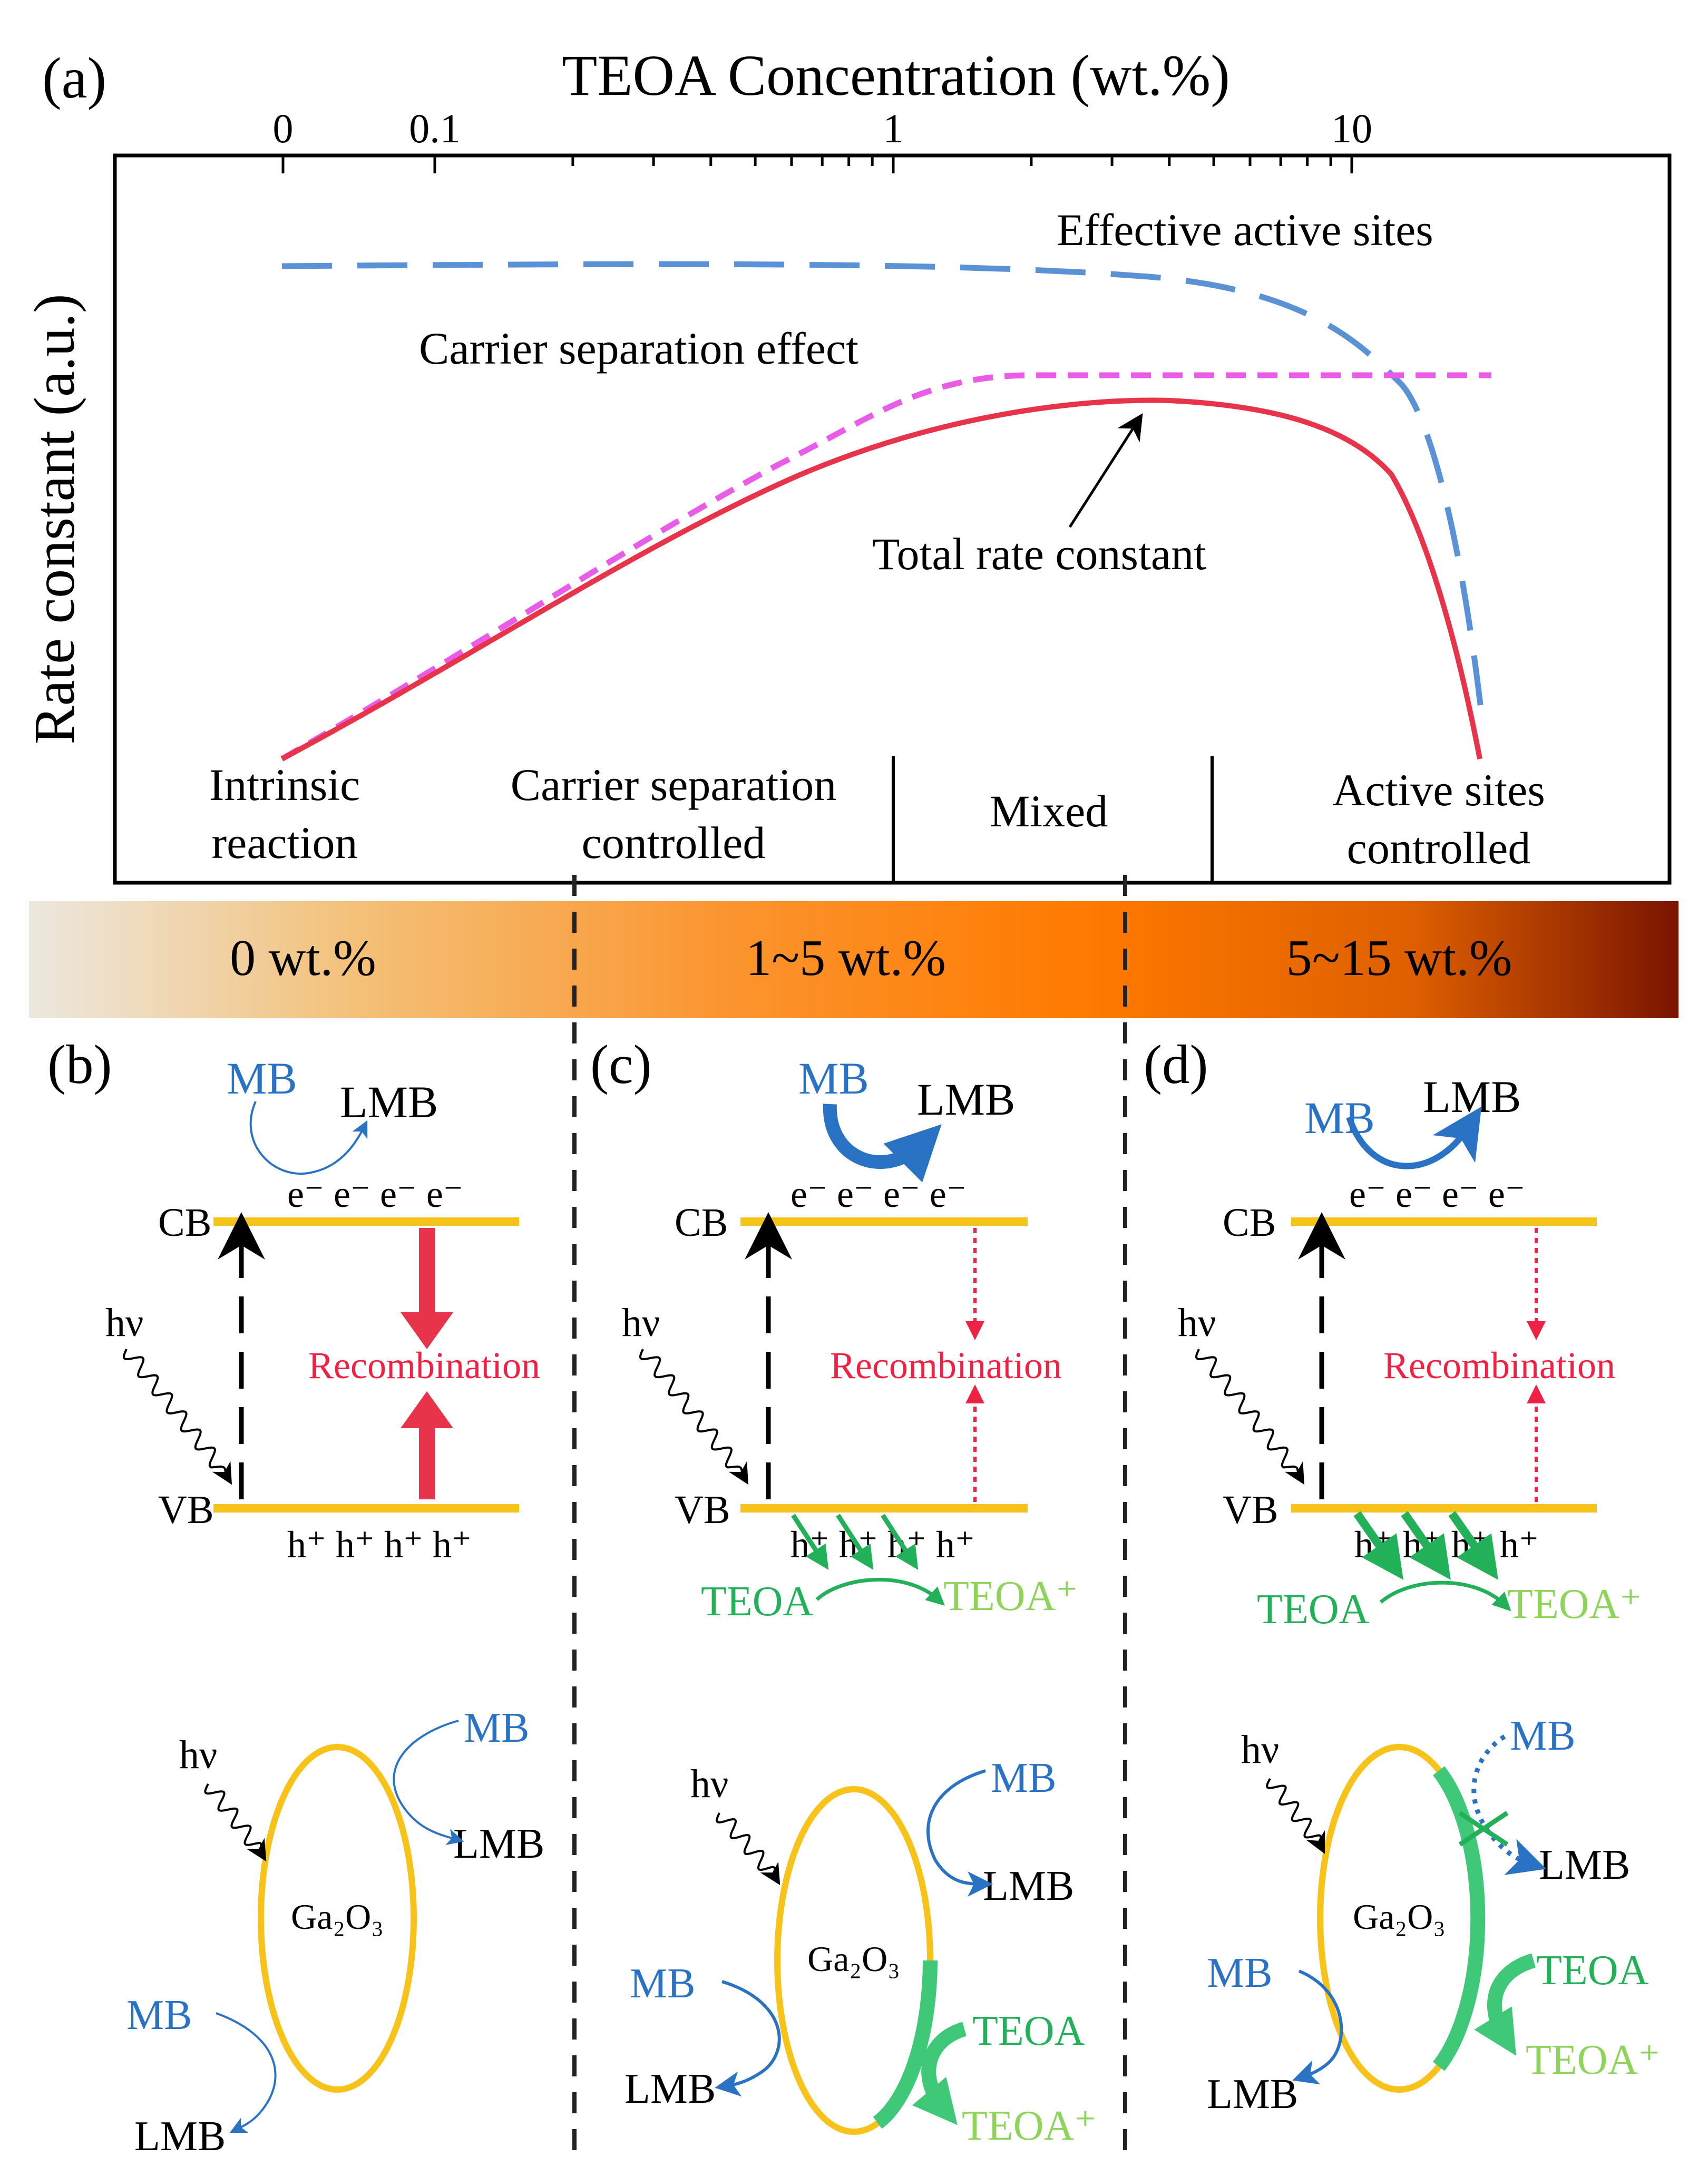 The height and width of the screenshot is (2166, 1708). I want to click on bar-label-1-5: 1~5 wt.%, so click(846, 958).